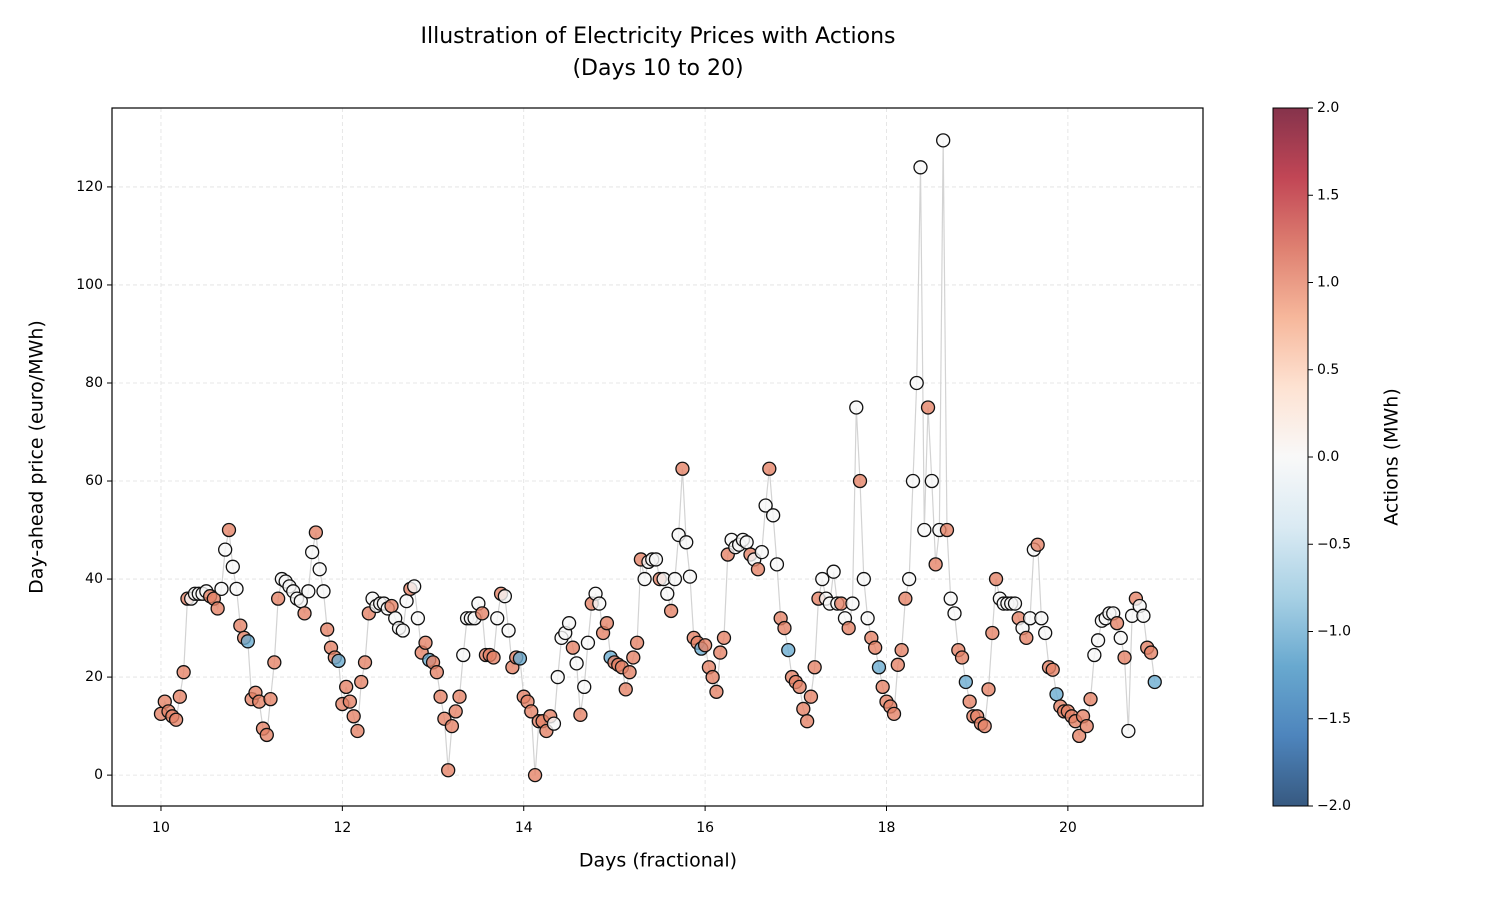 Image resolution: width=1500 pixels, height=900 pixels. What do you see at coordinates (705, 828) in the screenshot?
I see `x-tick-label: 16` at bounding box center [705, 828].